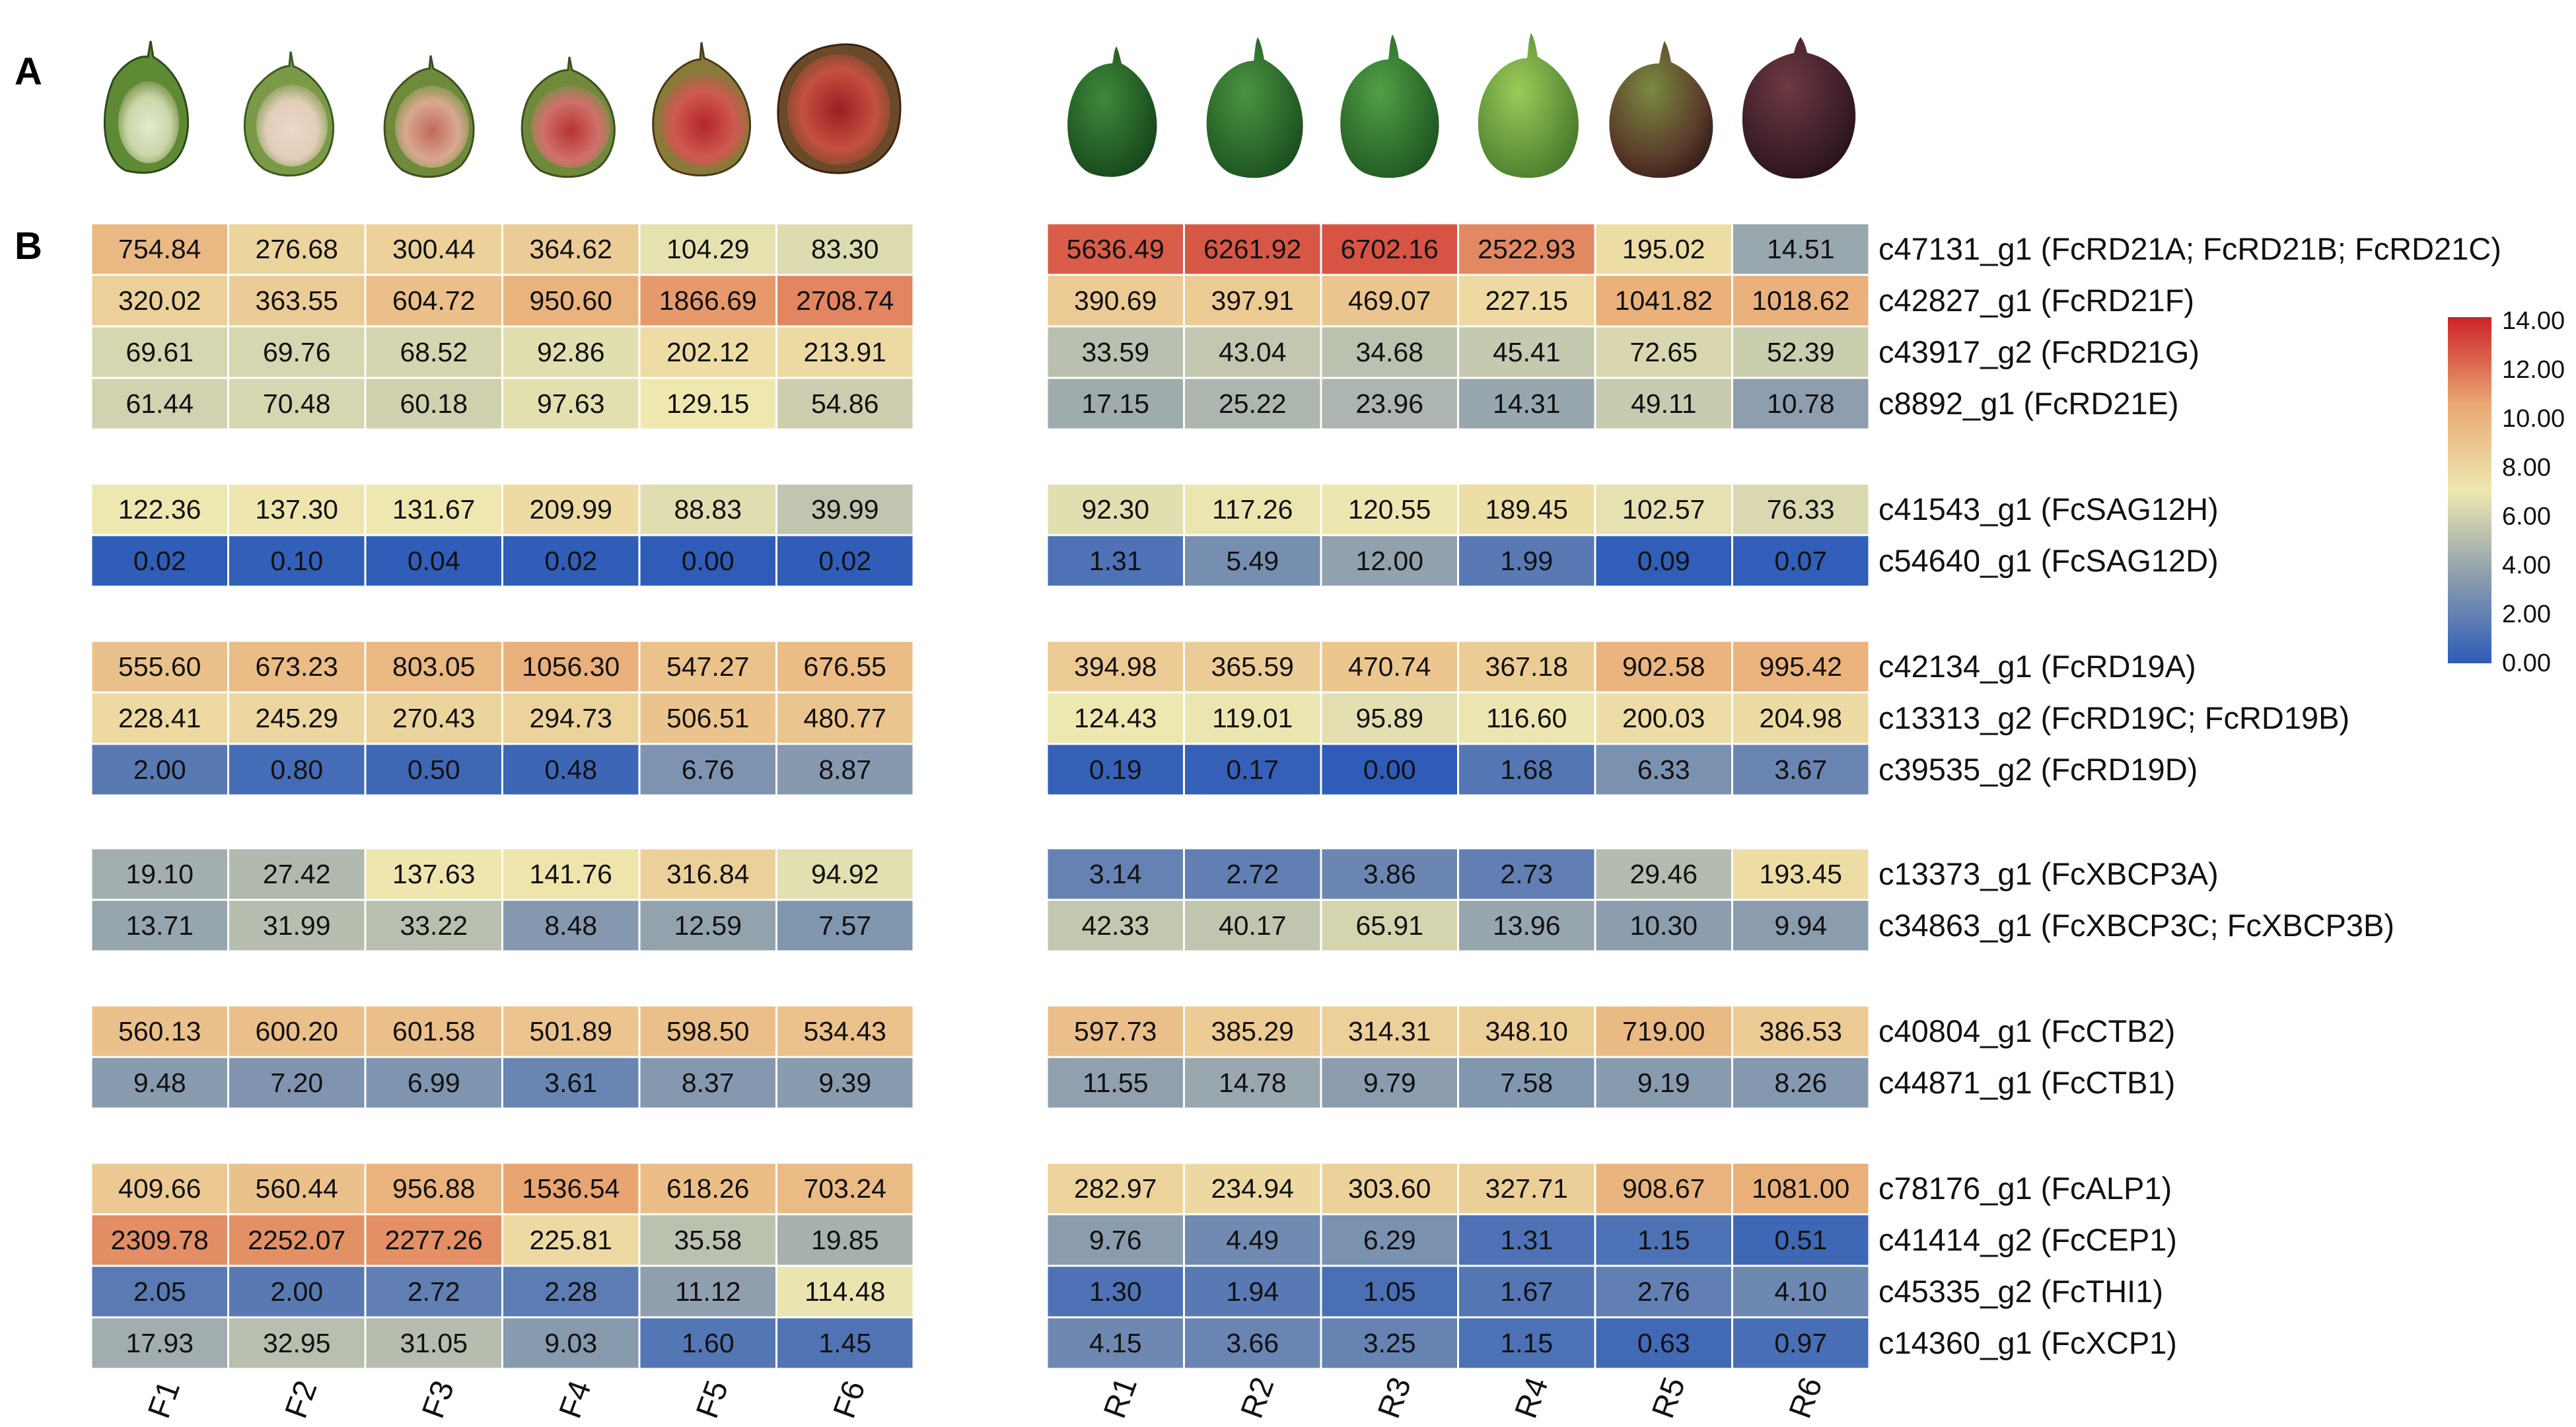 Image resolution: width=2576 pixels, height=1427 pixels. What do you see at coordinates (159, 1343) in the screenshot?
I see `heatmap-cell-f1-g5r3` at bounding box center [159, 1343].